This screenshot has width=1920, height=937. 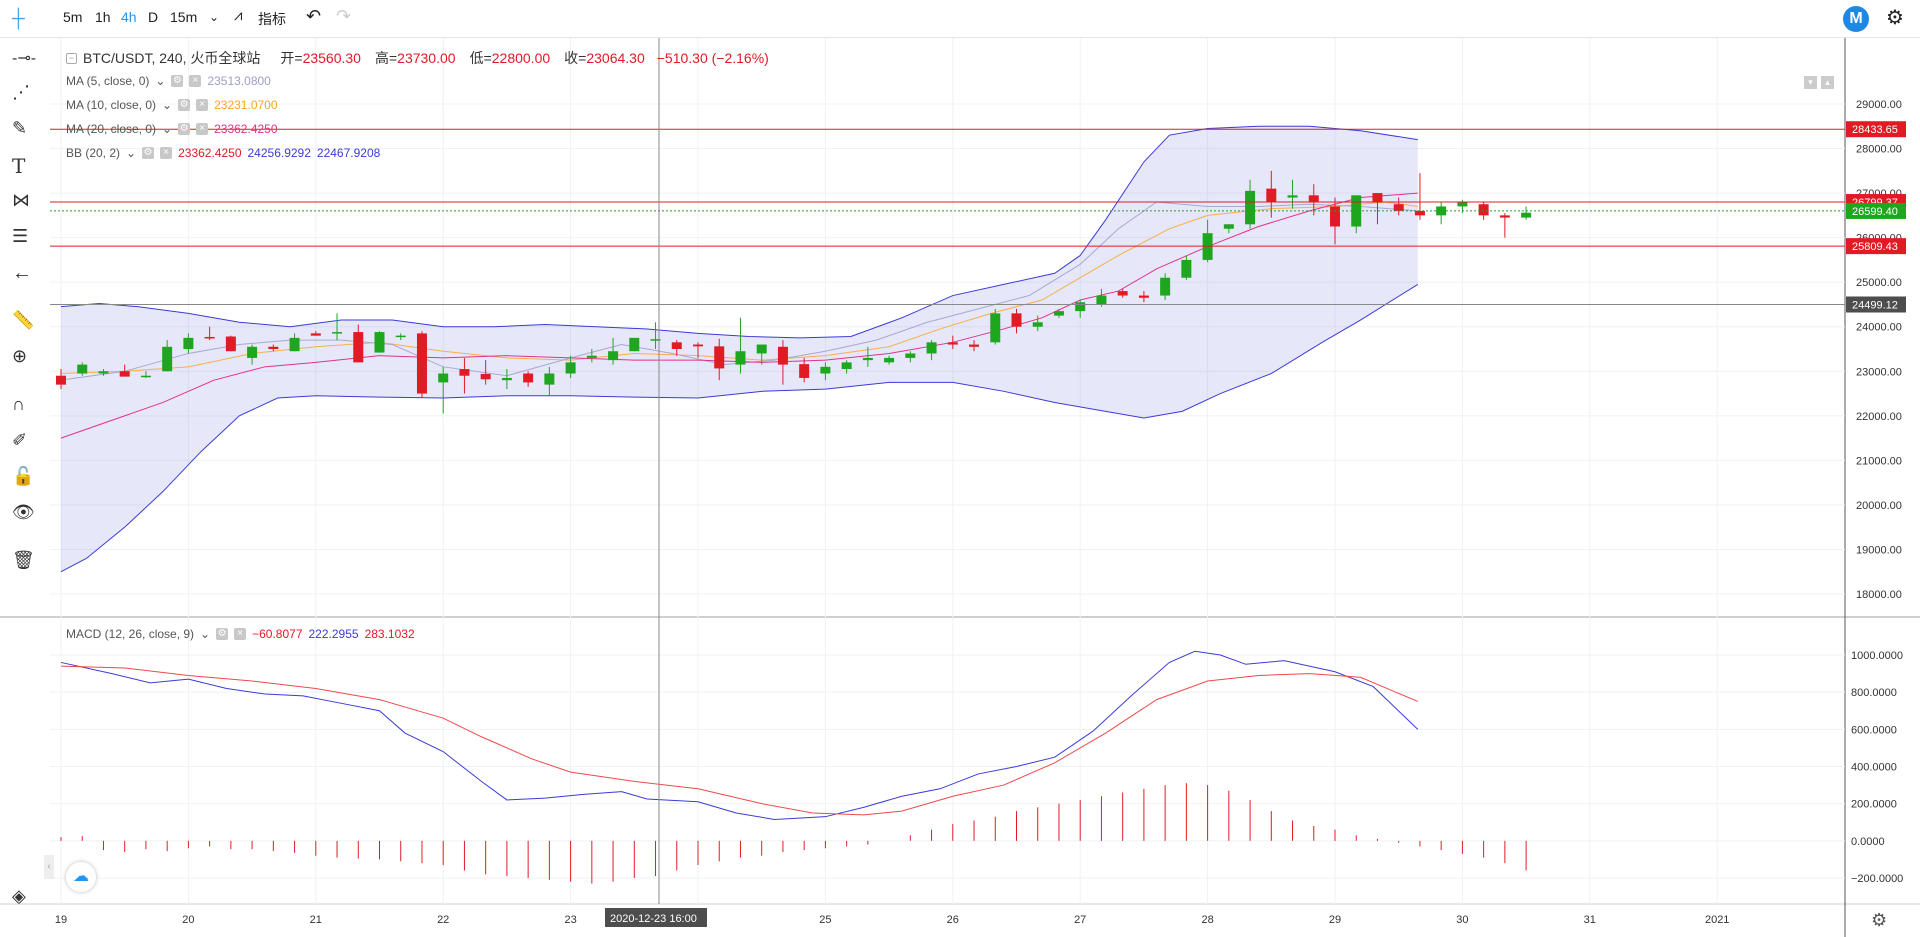 I want to click on back-arrow-icon: ←, so click(x=22, y=273).